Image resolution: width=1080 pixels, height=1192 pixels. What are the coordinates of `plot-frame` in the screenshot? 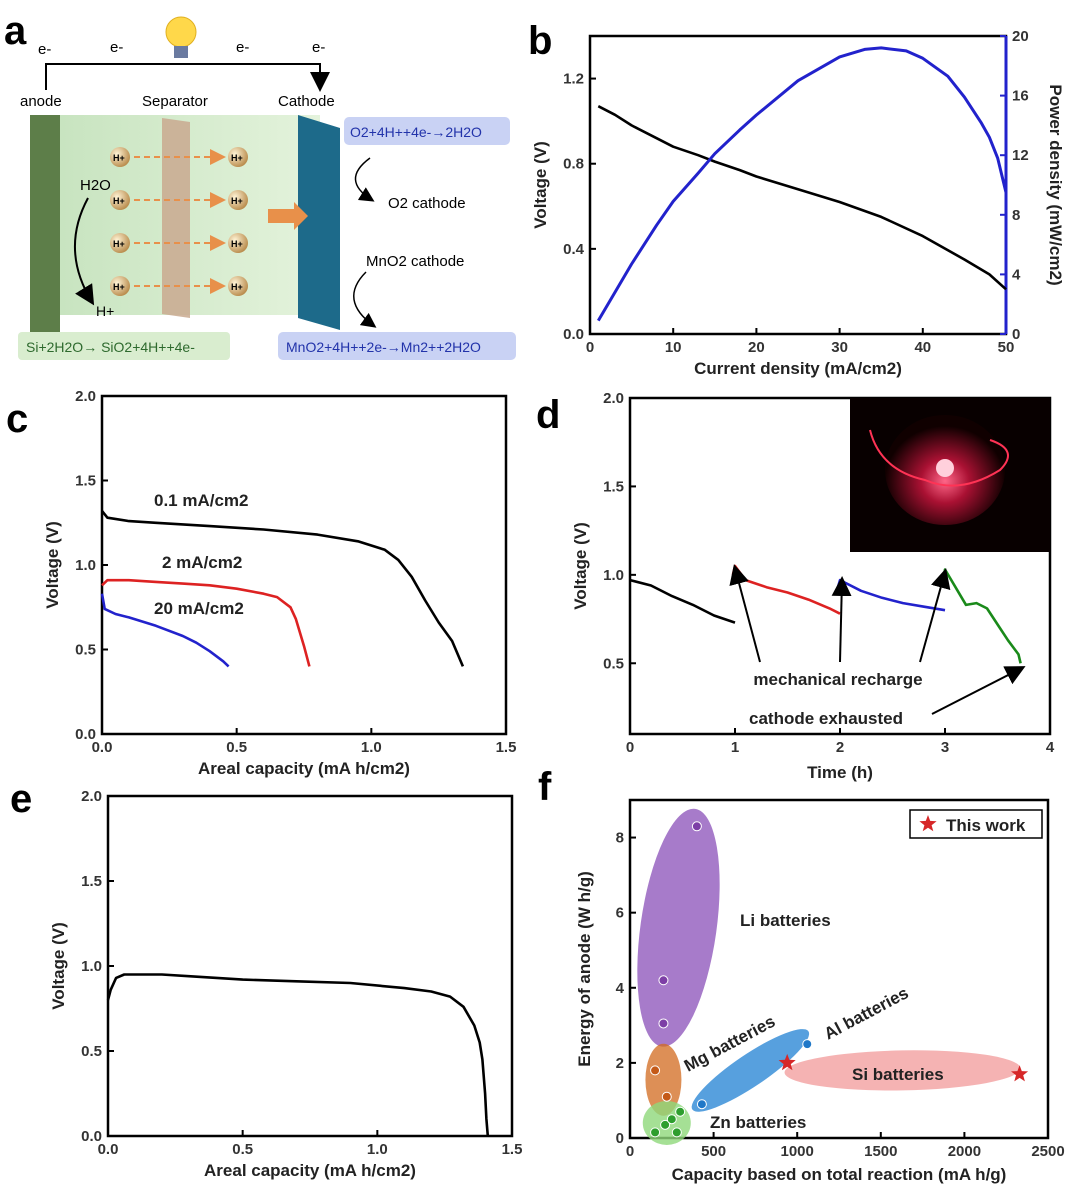 It's located at (839, 969).